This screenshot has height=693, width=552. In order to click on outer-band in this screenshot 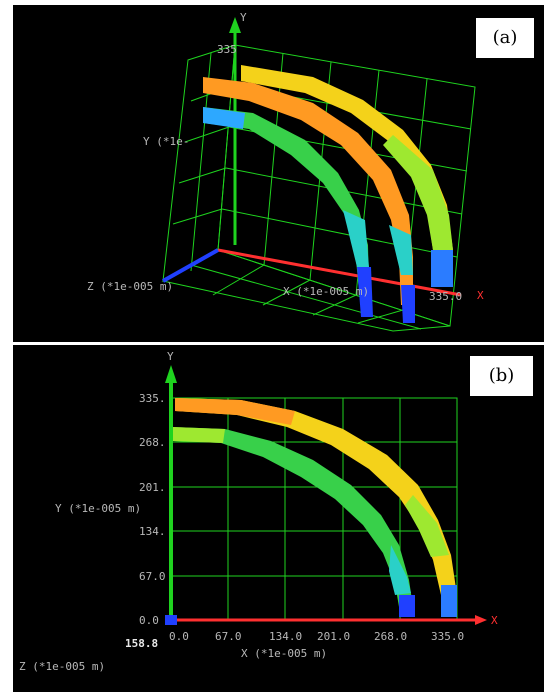, I will do `click(347, 176)`.